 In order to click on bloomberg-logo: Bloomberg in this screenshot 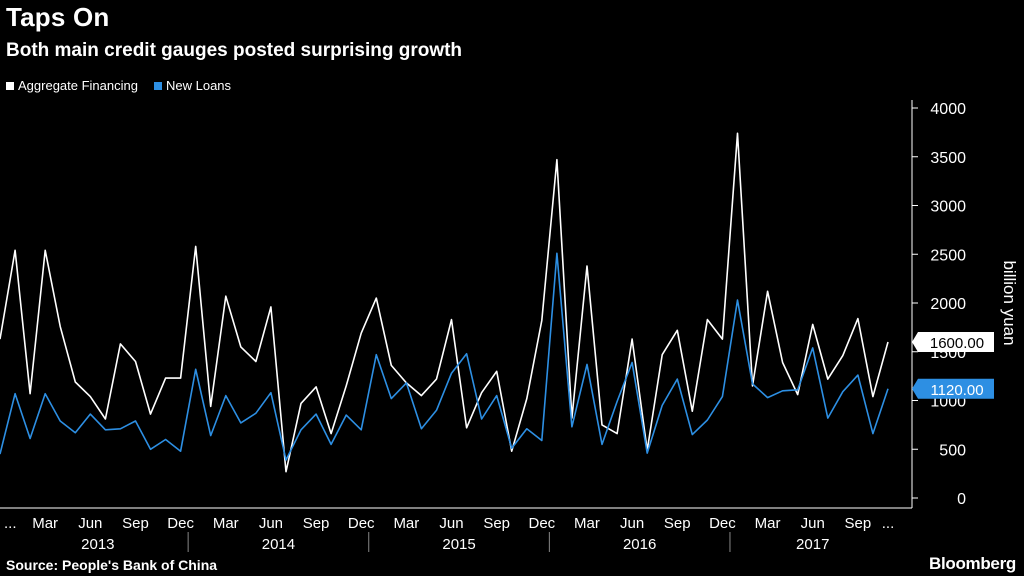, I will do `click(972, 563)`.